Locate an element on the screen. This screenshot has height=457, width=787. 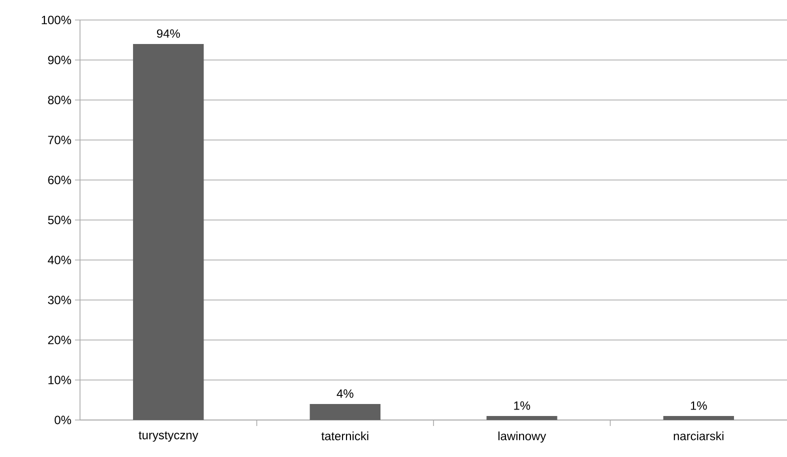
x-tick-label: turystyczny is located at coordinates (168, 437).